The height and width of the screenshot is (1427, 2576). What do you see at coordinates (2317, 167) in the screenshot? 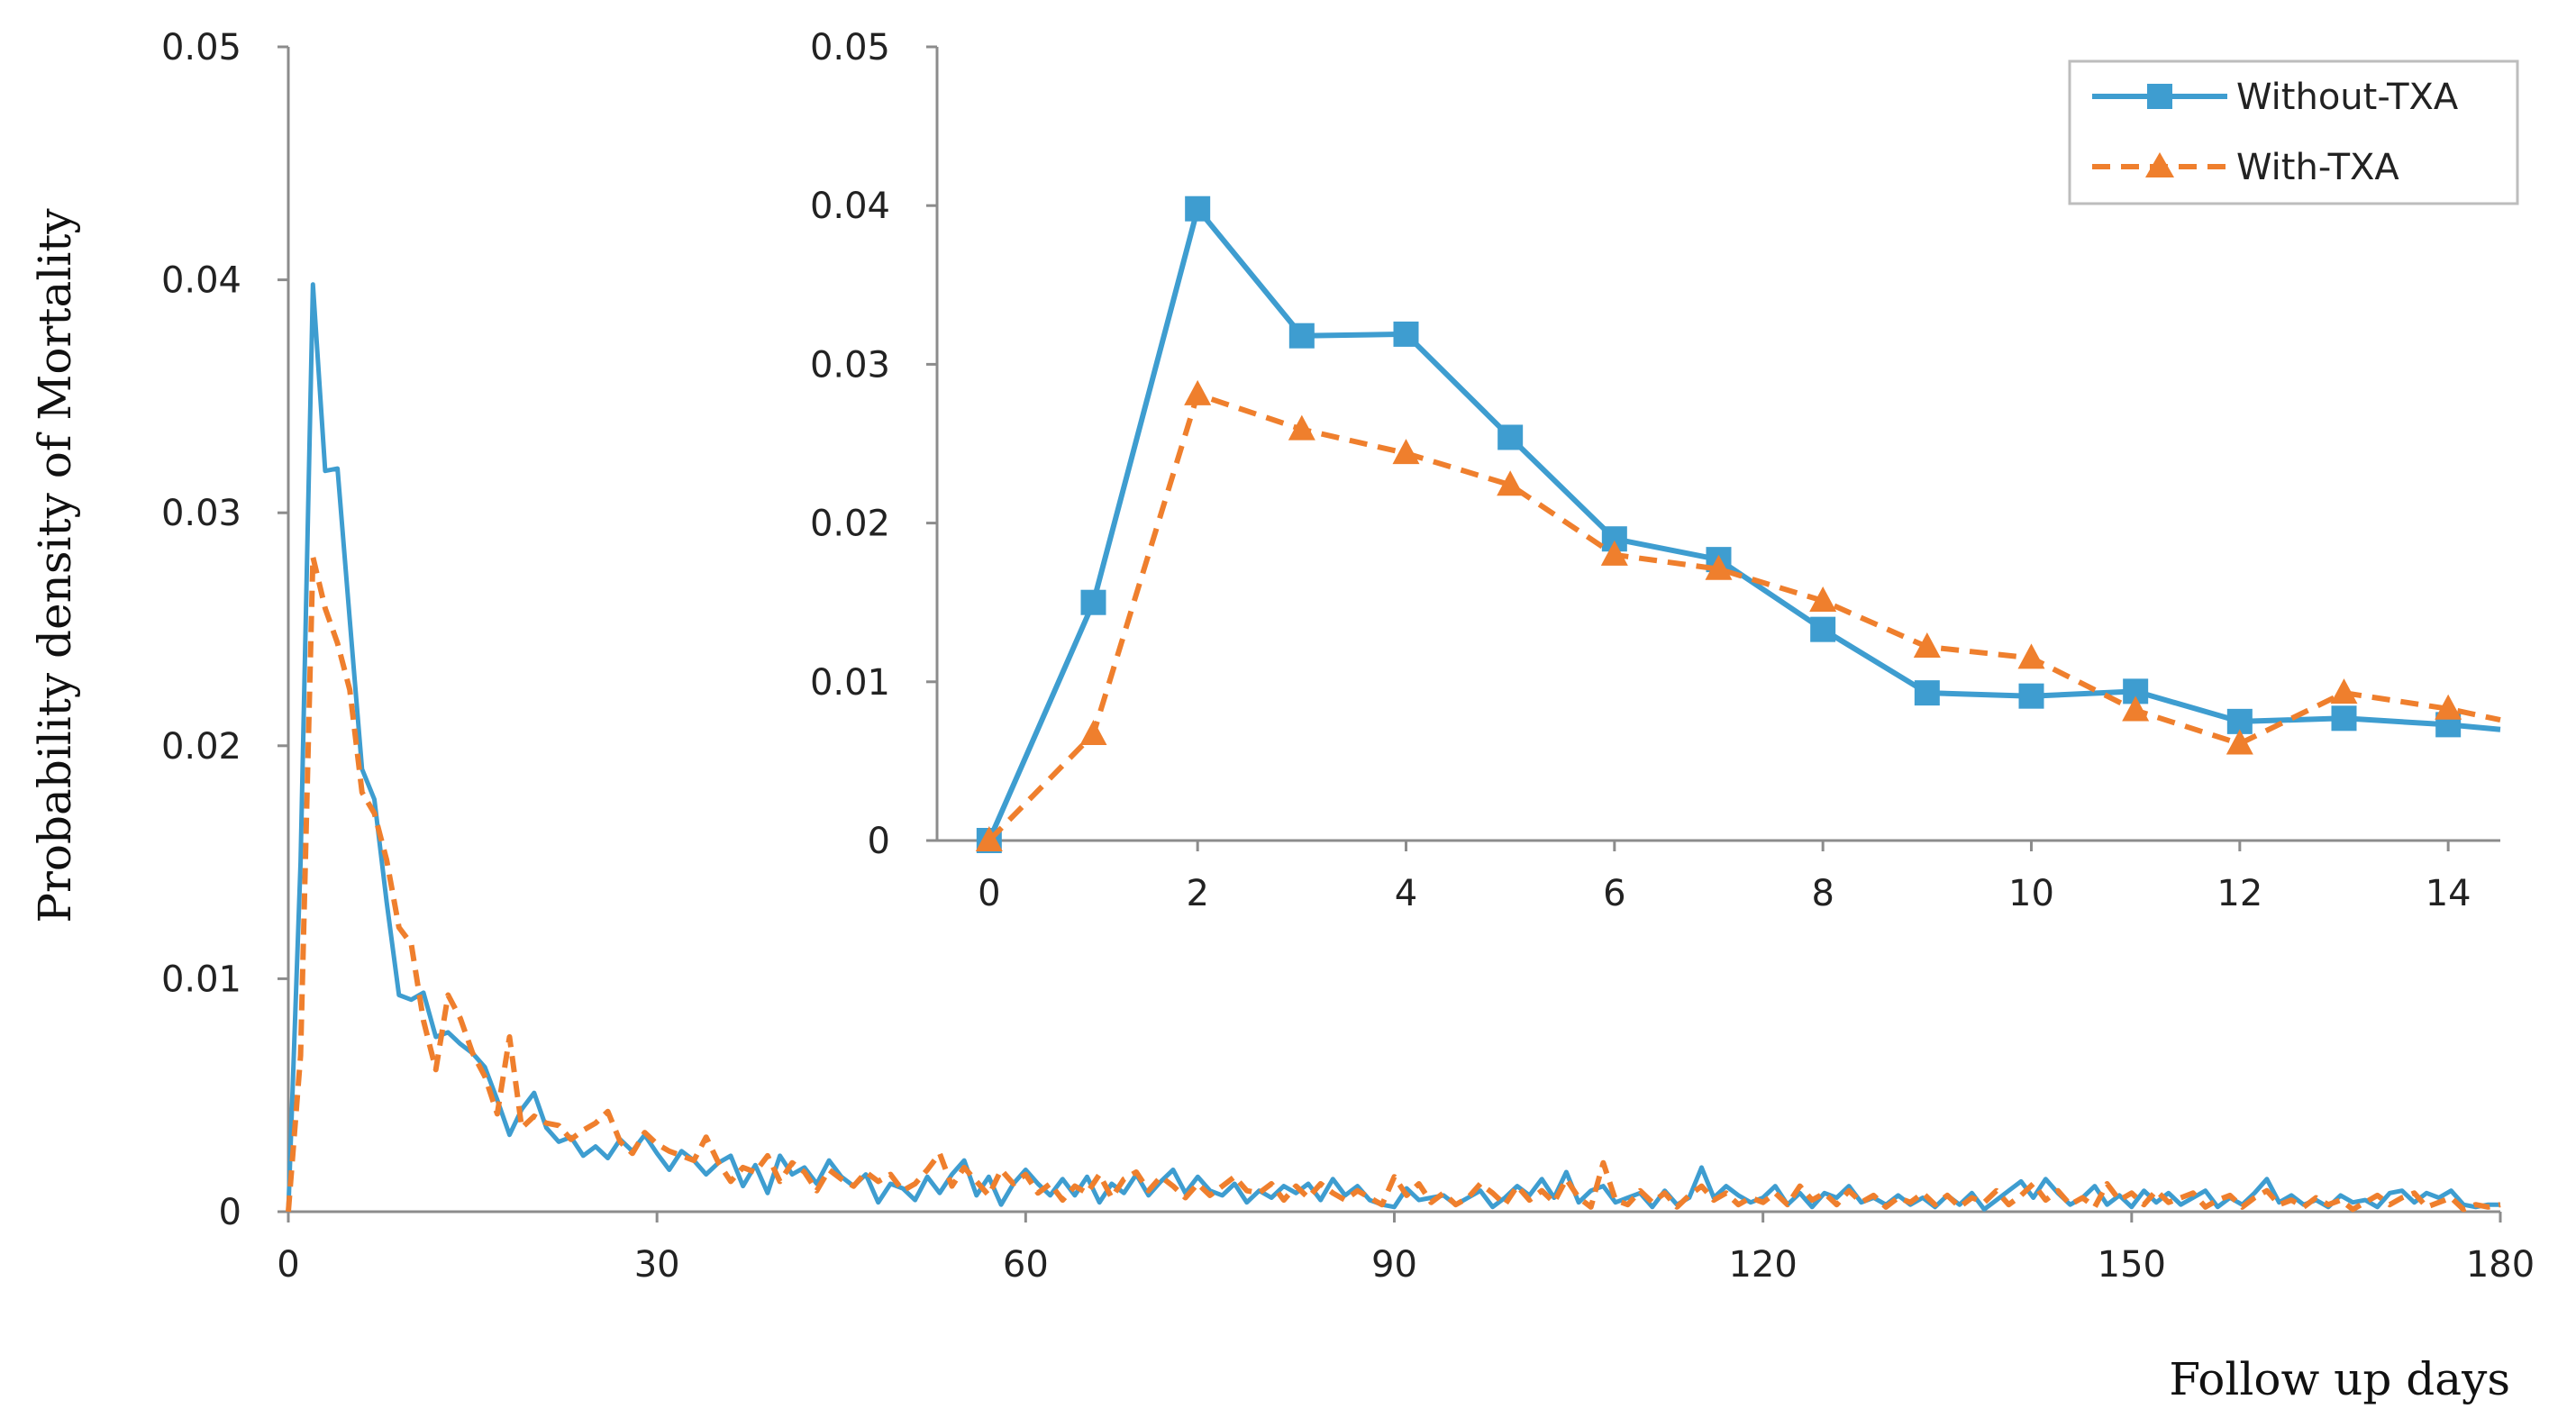
I see `legend-label-with-txa: With-TXA` at bounding box center [2317, 167].